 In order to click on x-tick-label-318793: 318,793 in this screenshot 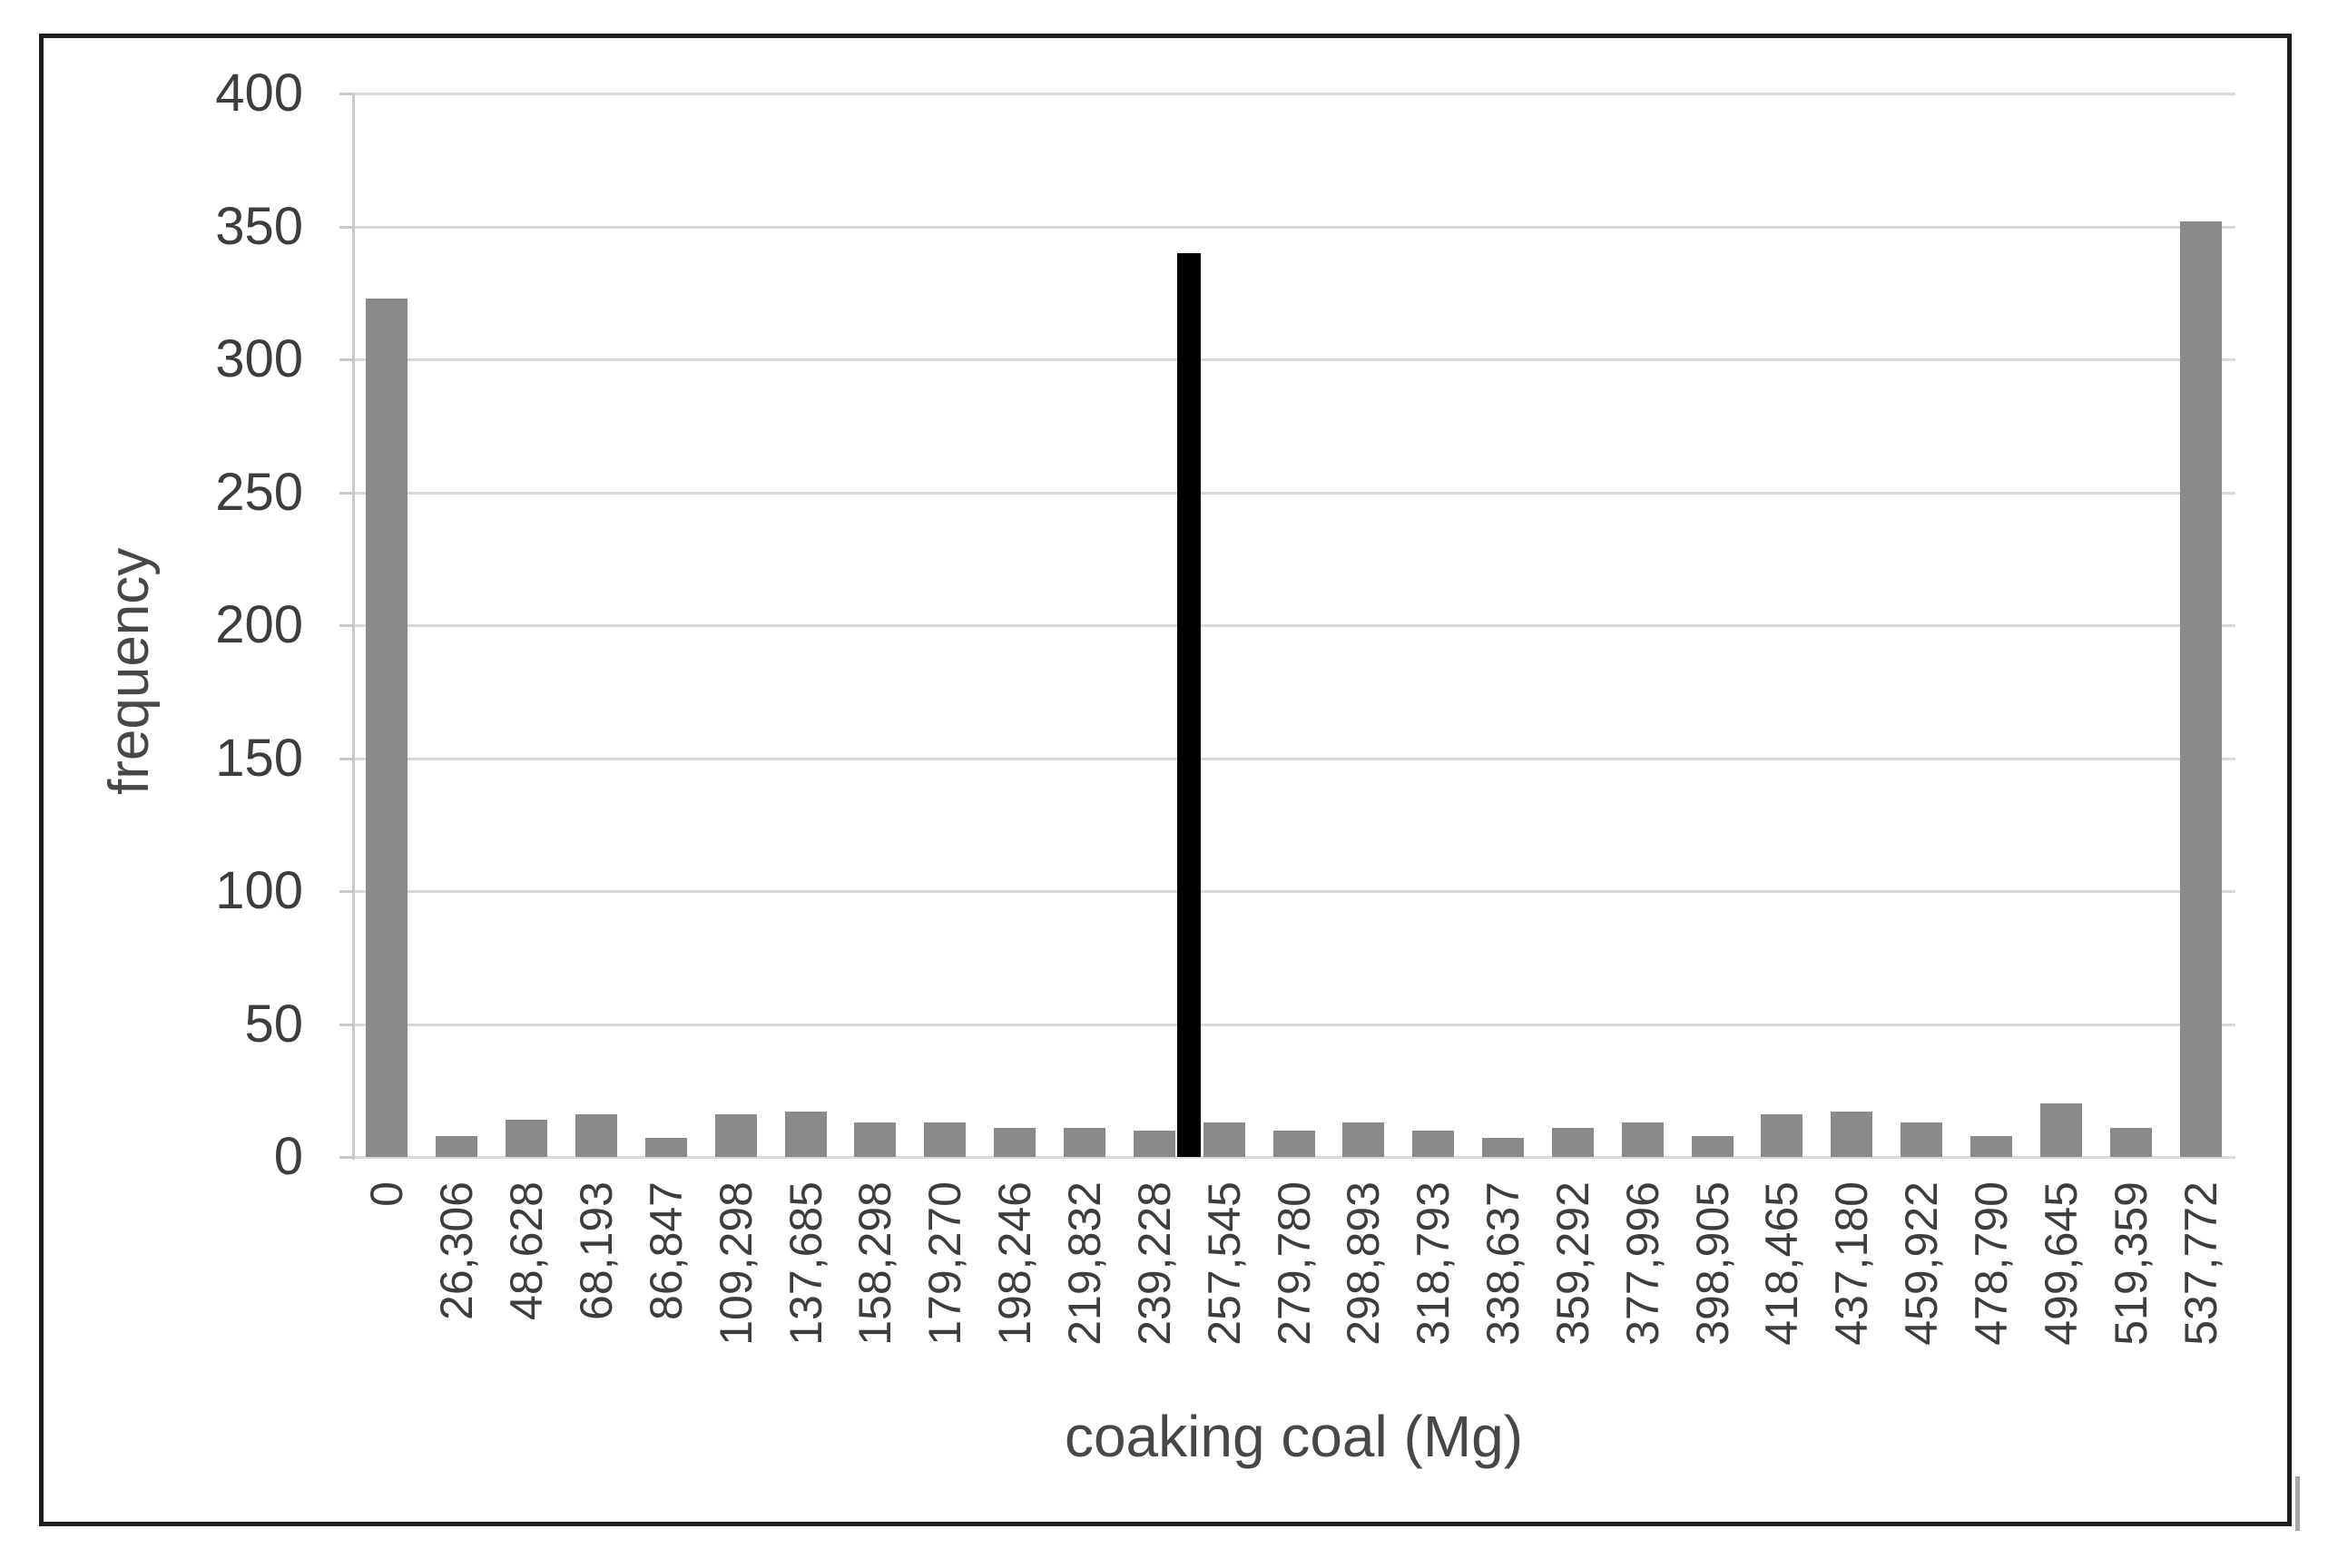, I will do `click(1433, 1317)`.